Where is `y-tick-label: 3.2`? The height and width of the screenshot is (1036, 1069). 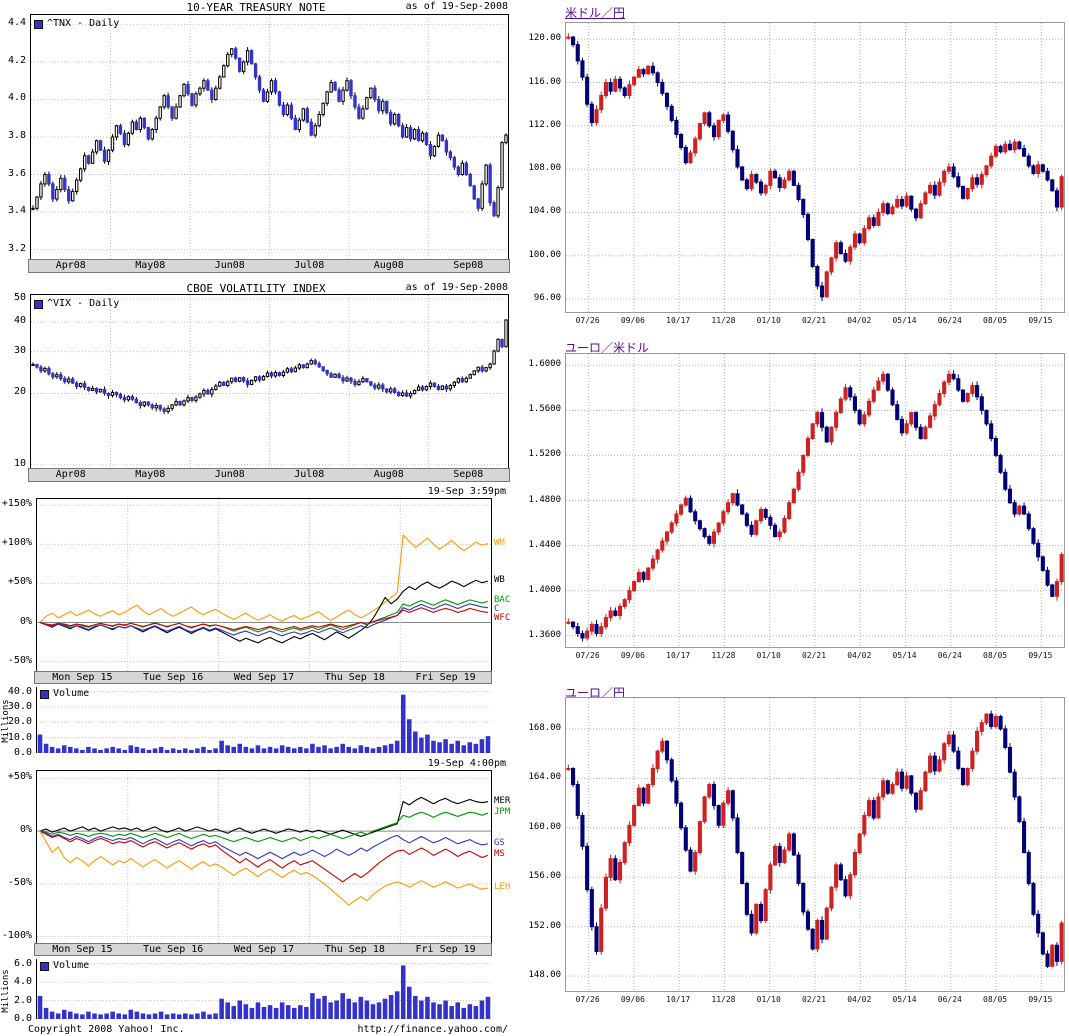 y-tick-label: 3.2 is located at coordinates (16, 248).